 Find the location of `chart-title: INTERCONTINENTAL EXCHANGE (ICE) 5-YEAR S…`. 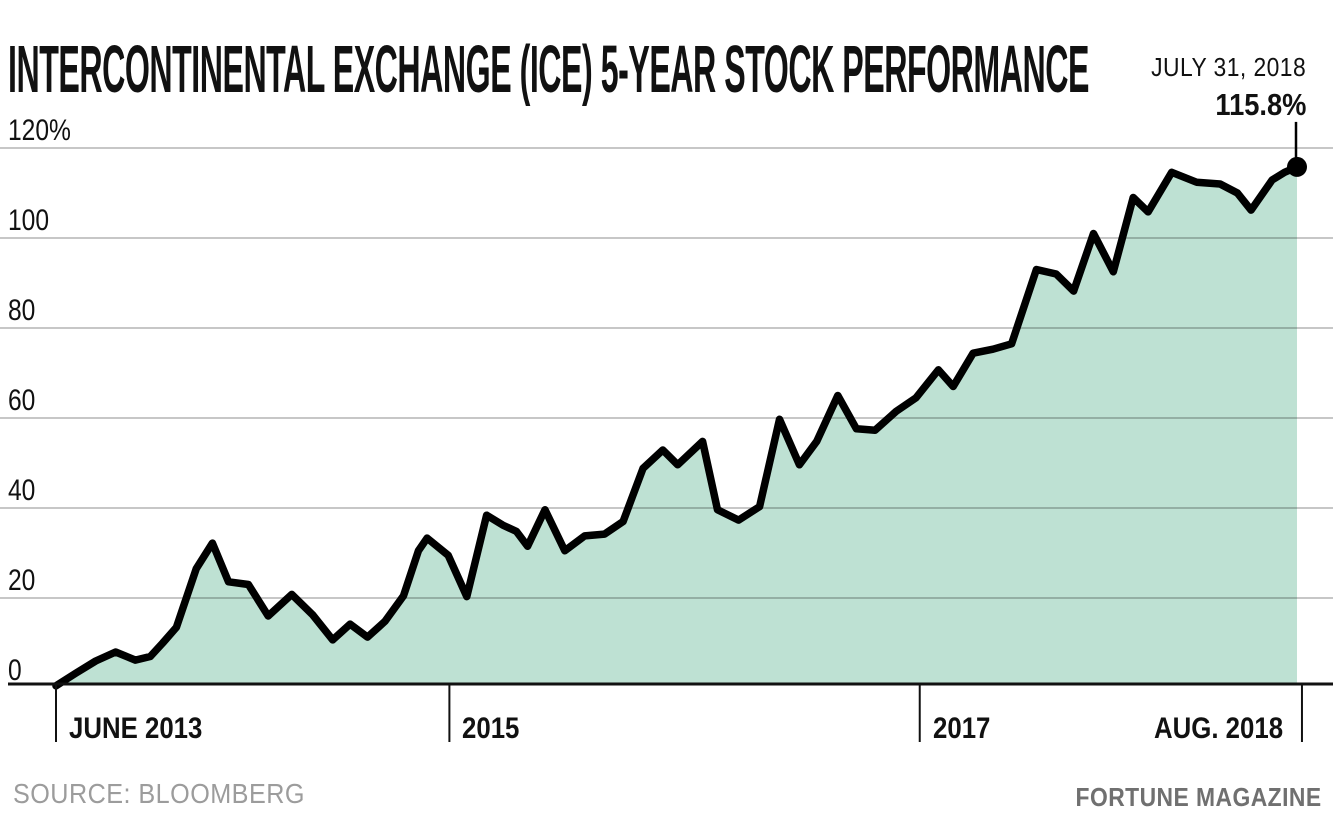

chart-title: INTERCONTINENTAL EXCHANGE (ICE) 5-YEAR S… is located at coordinates (548, 69).